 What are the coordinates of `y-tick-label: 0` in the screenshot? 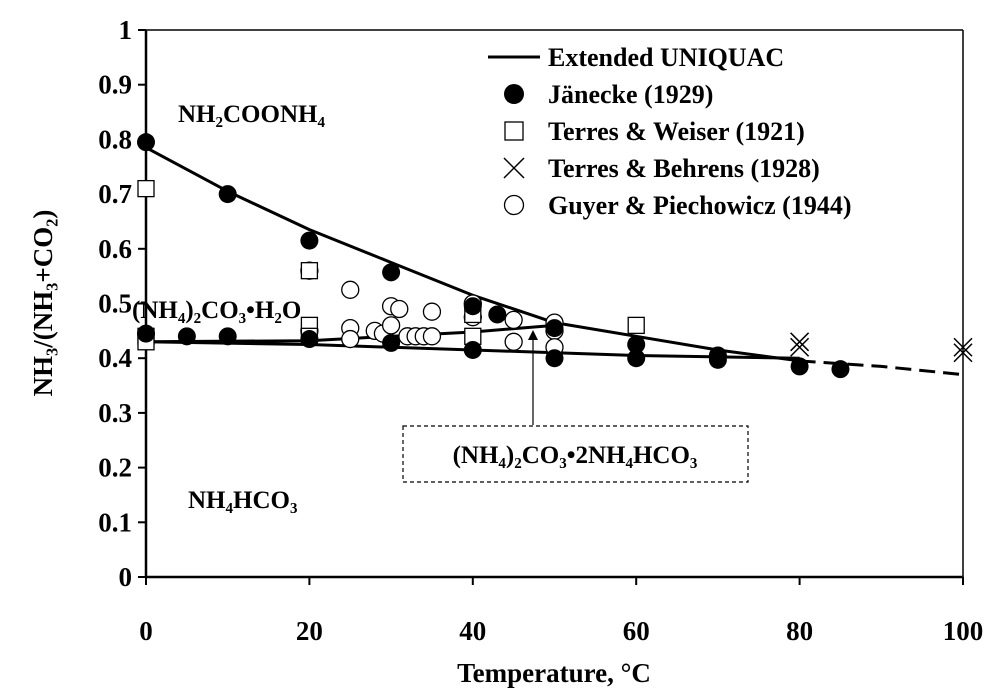 It's located at (126, 577).